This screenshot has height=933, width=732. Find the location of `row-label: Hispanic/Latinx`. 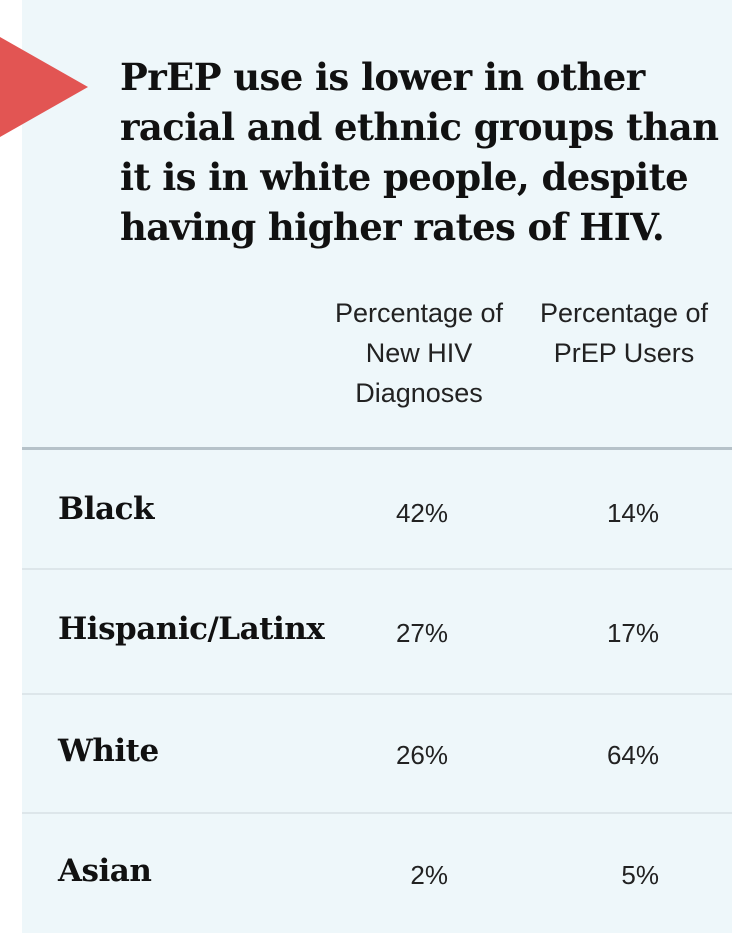

row-label: Hispanic/Latinx is located at coordinates (191, 629).